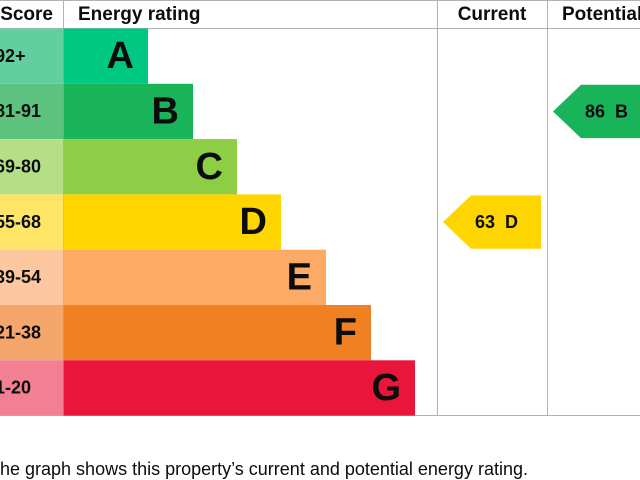  Describe the element at coordinates (601, 14) in the screenshot. I see `potential-header: Potential` at that location.